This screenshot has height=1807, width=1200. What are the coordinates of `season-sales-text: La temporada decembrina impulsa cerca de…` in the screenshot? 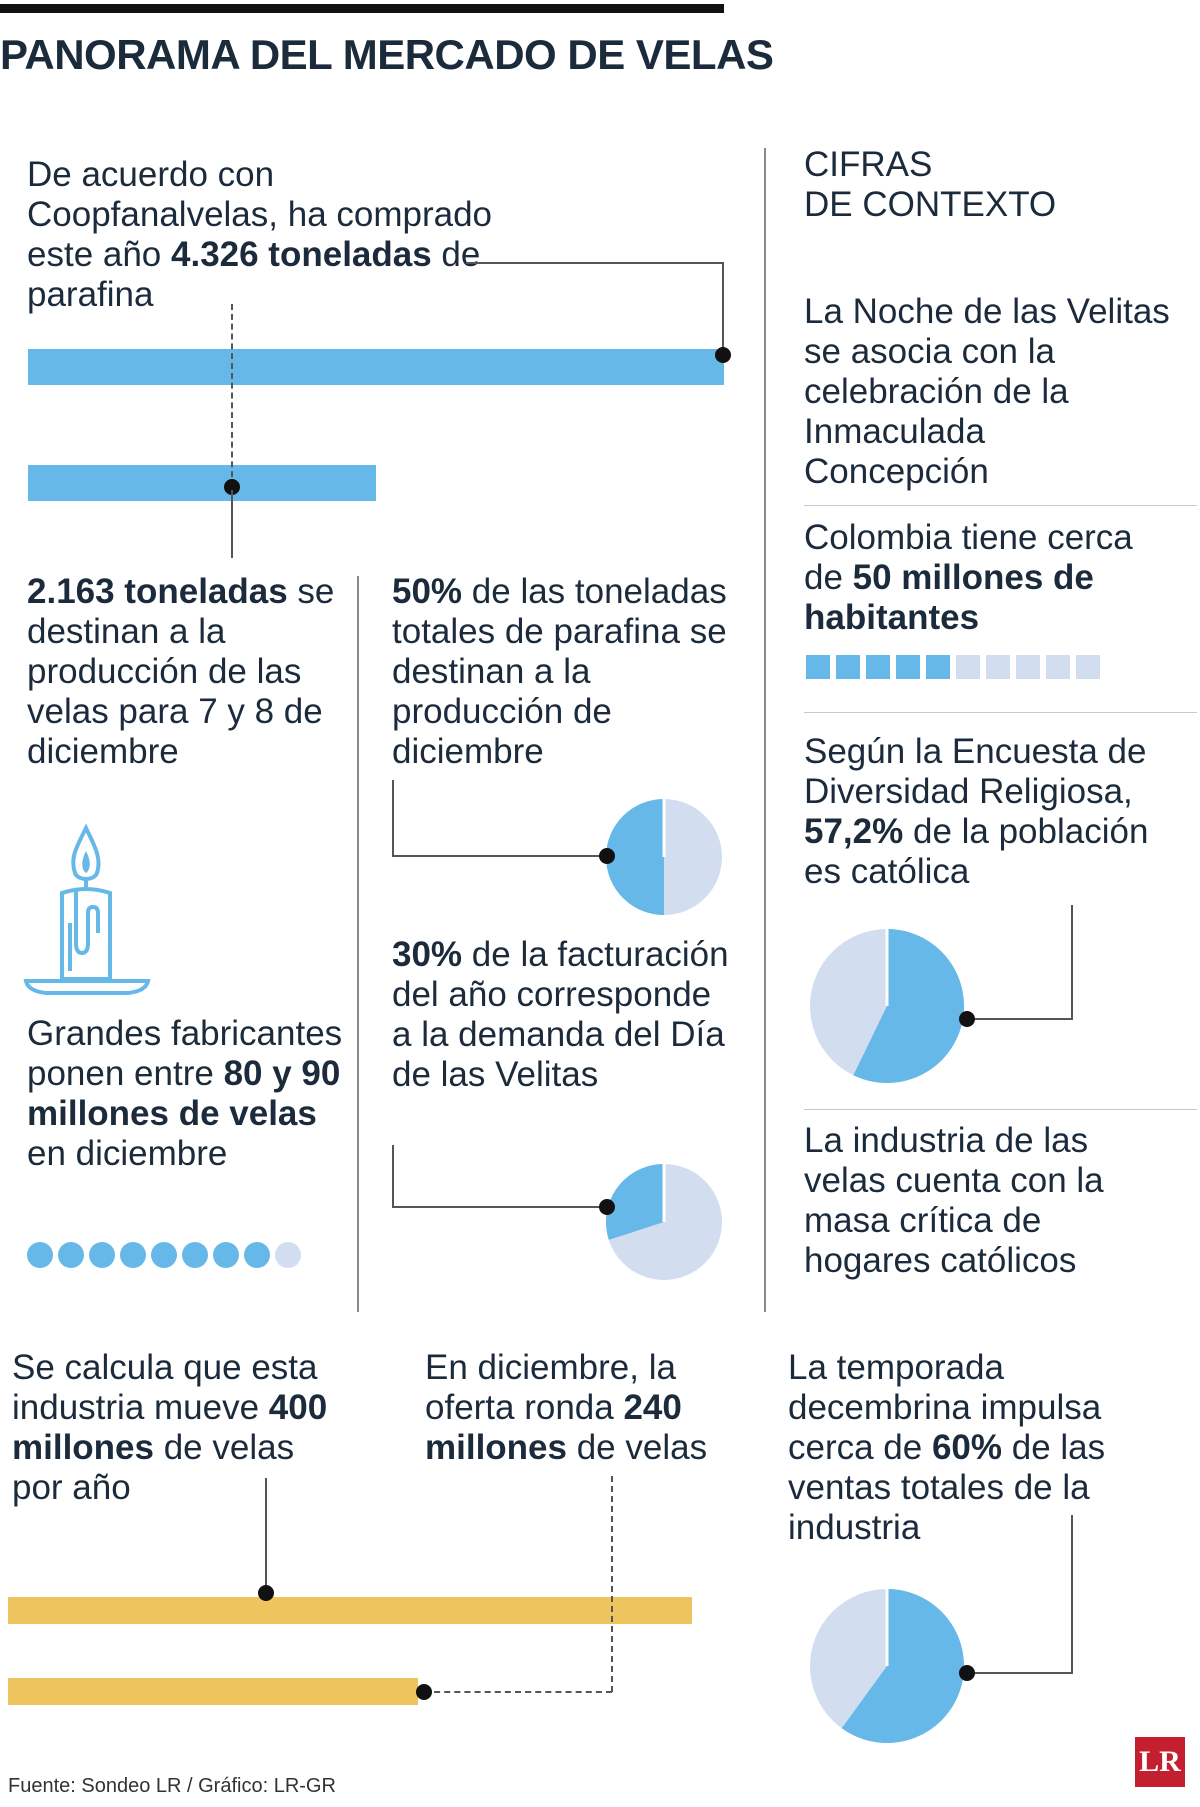 It's located at (958, 1448).